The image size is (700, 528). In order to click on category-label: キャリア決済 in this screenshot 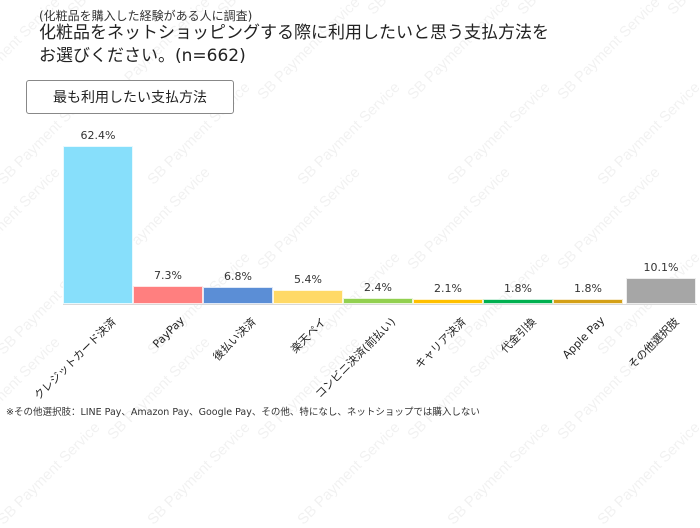, I will do `click(440, 343)`.